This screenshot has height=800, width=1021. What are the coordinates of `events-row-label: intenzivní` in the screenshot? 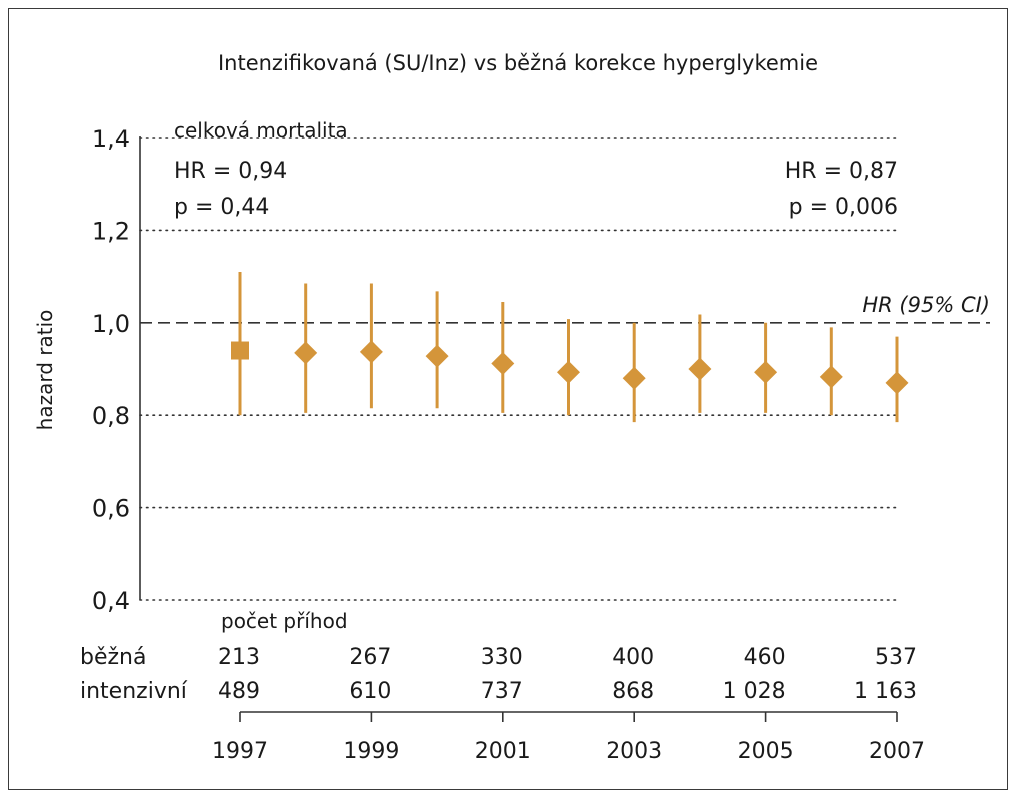 It's located at (134, 691).